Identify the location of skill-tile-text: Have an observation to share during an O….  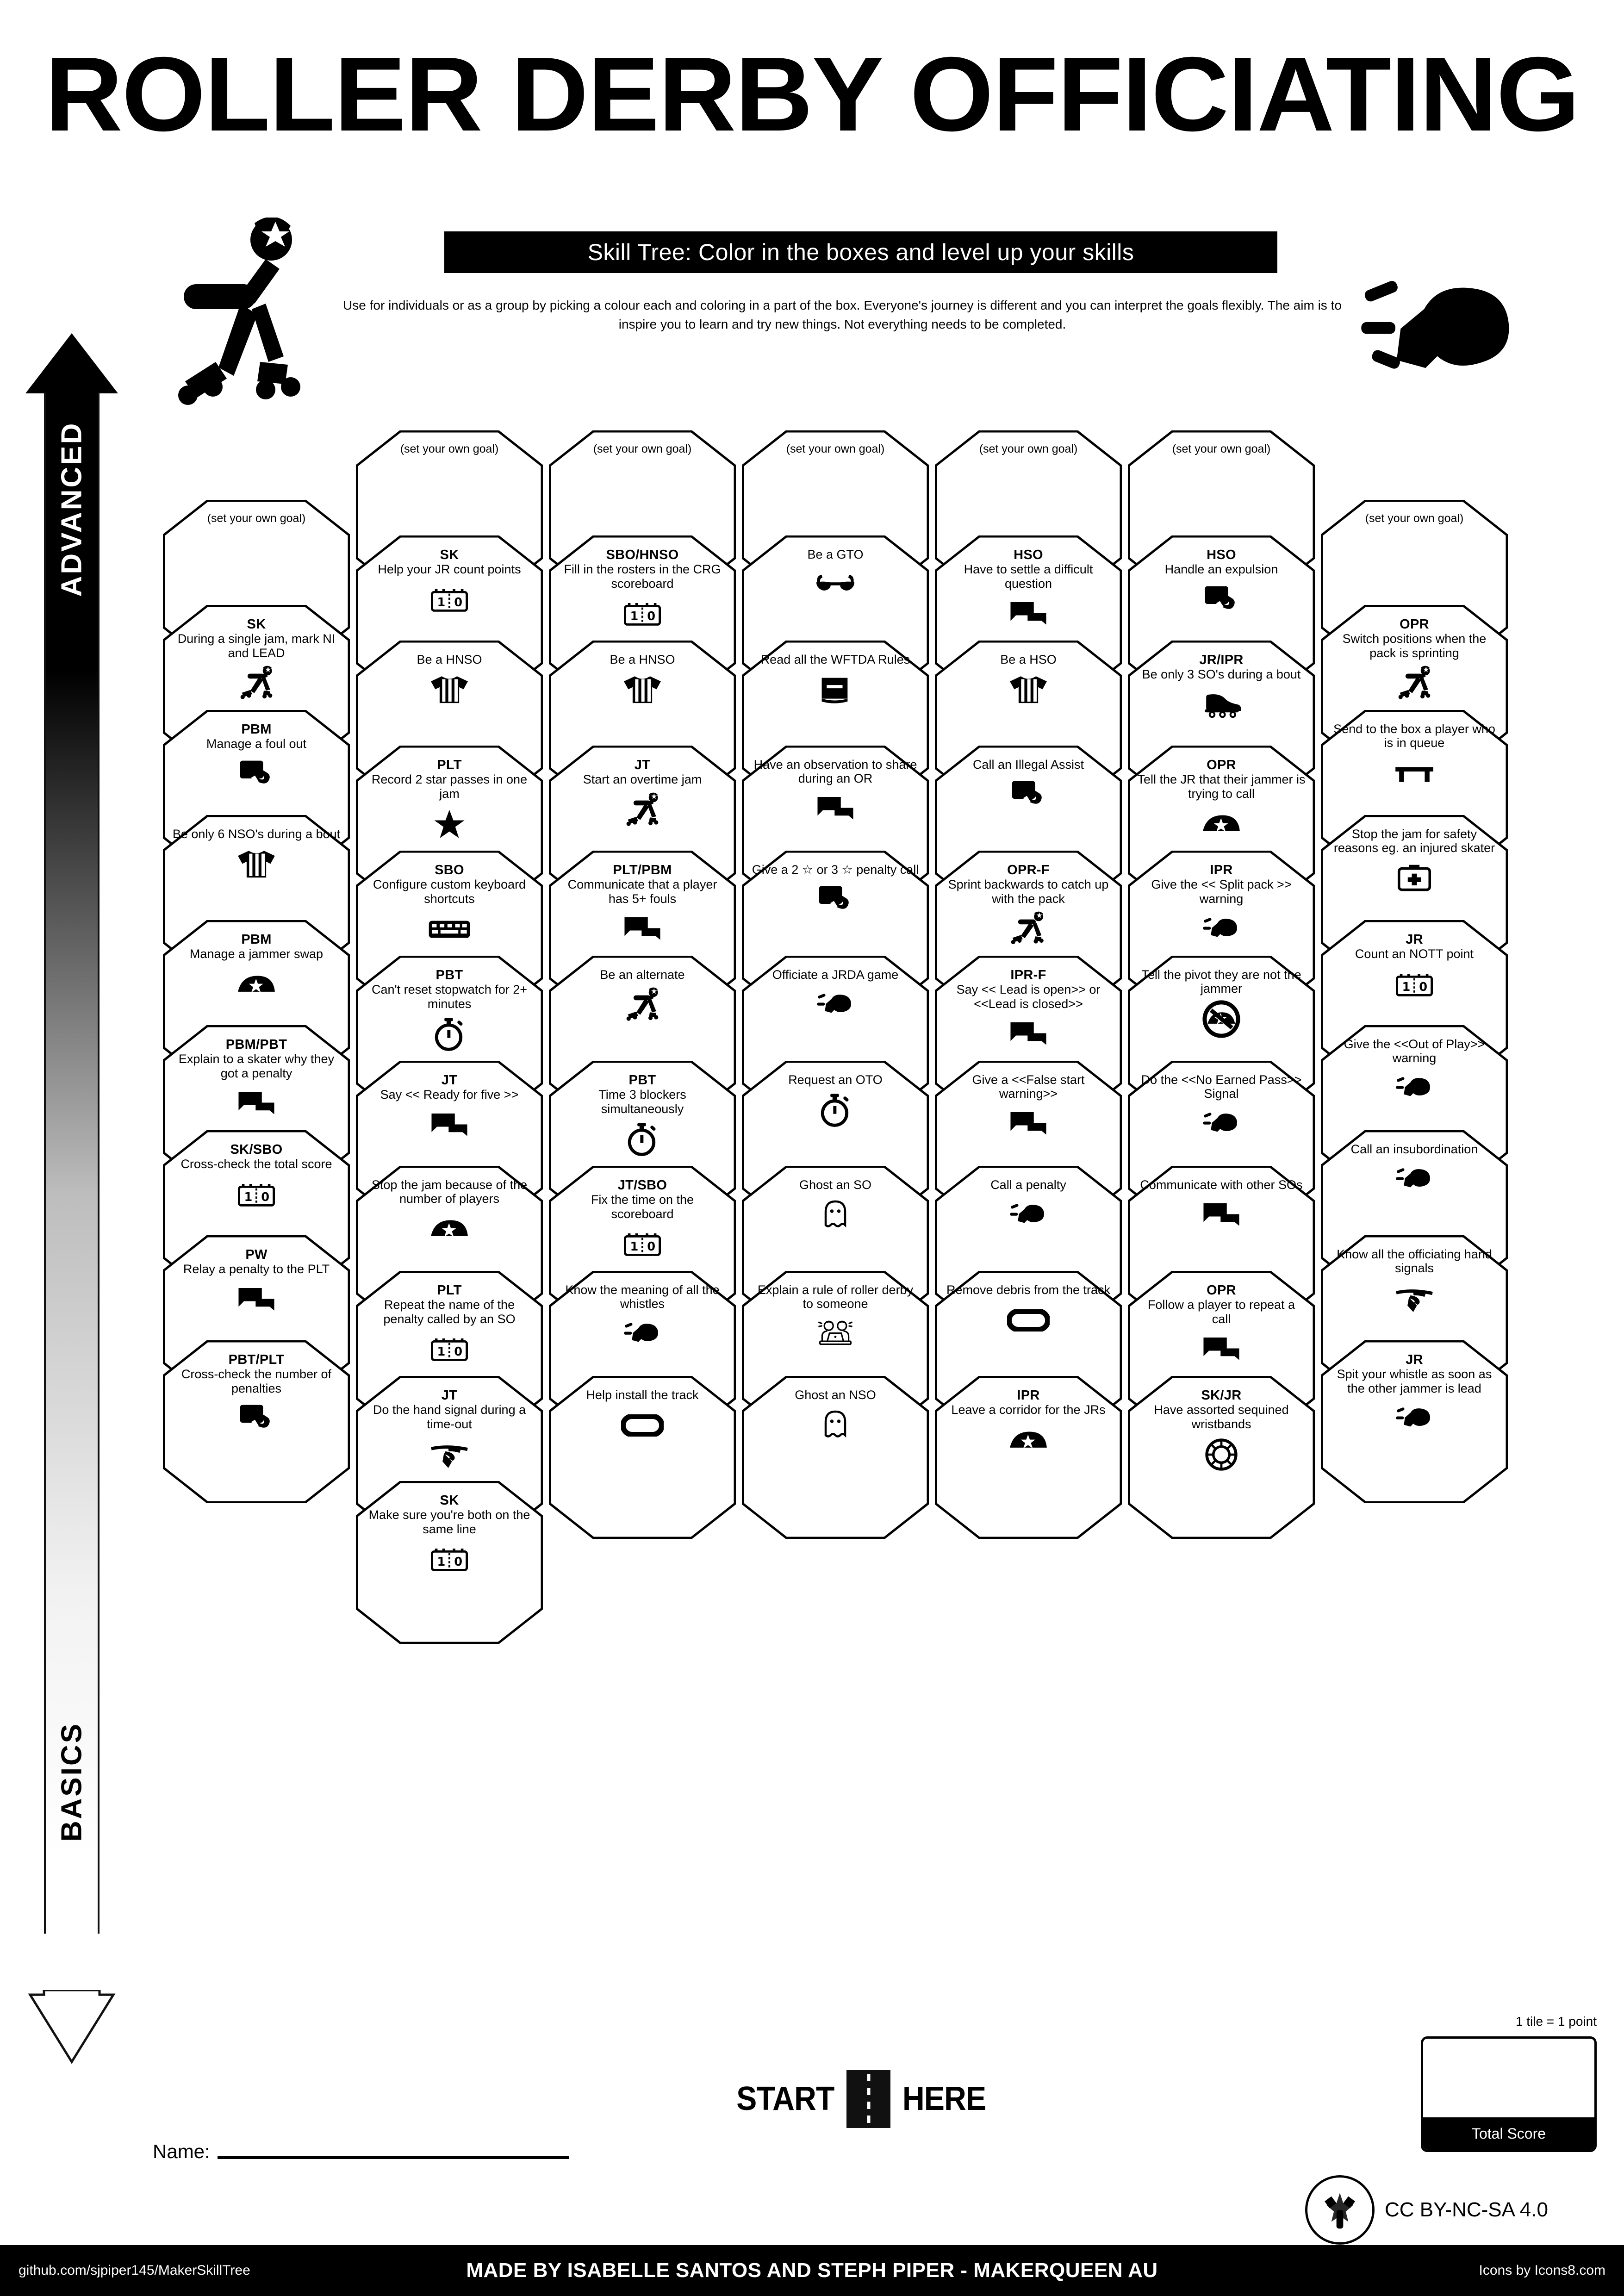
(835, 771).